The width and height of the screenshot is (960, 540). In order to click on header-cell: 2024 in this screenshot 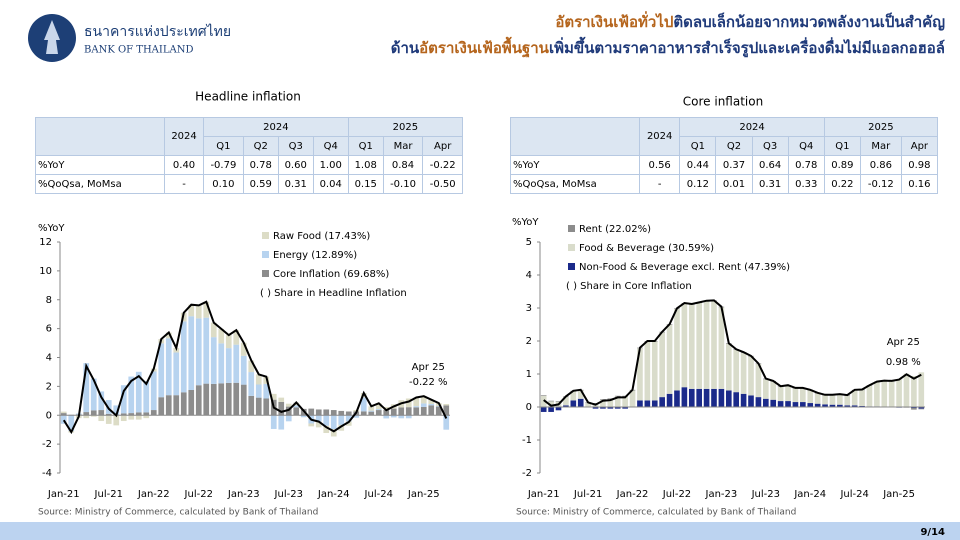, I will do `click(752, 127)`.